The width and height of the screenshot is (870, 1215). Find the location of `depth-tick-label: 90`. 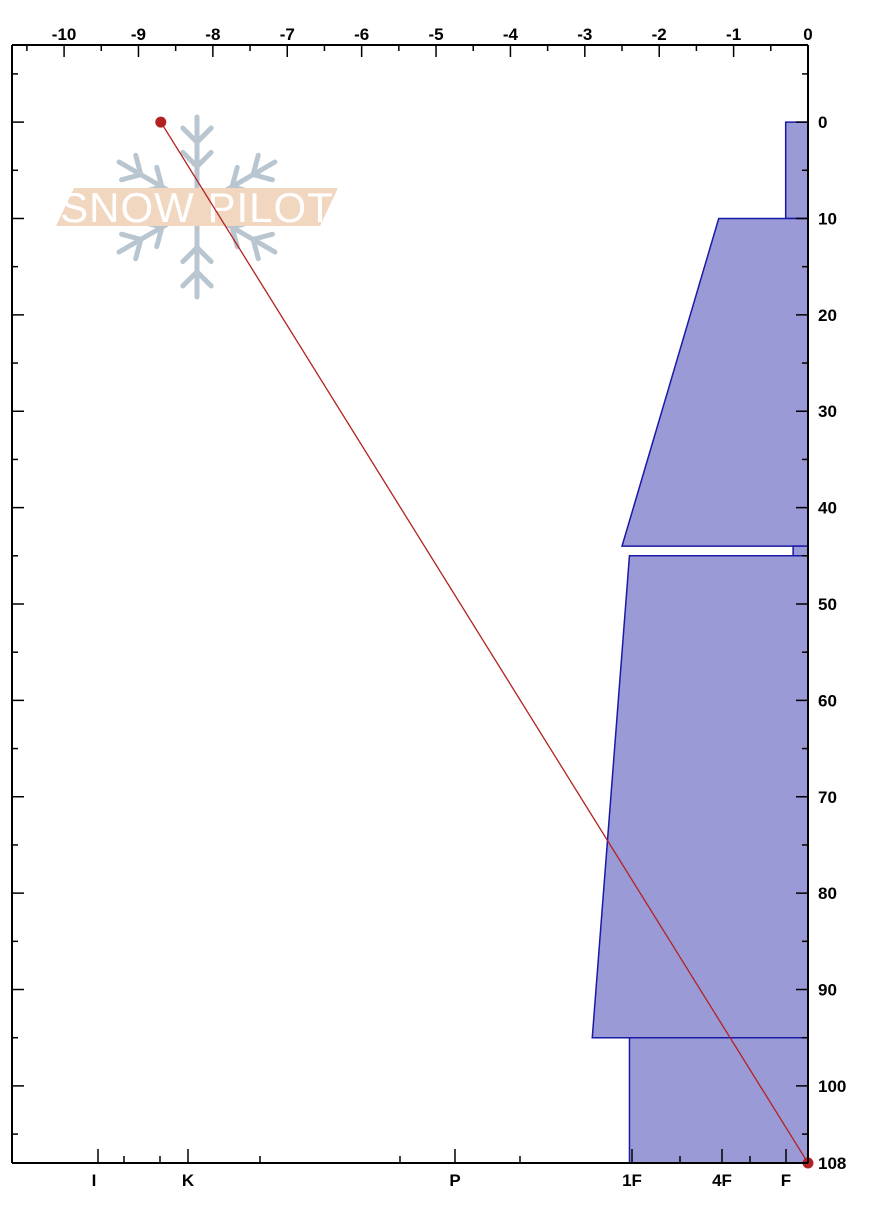

depth-tick-label: 90 is located at coordinates (827, 990).